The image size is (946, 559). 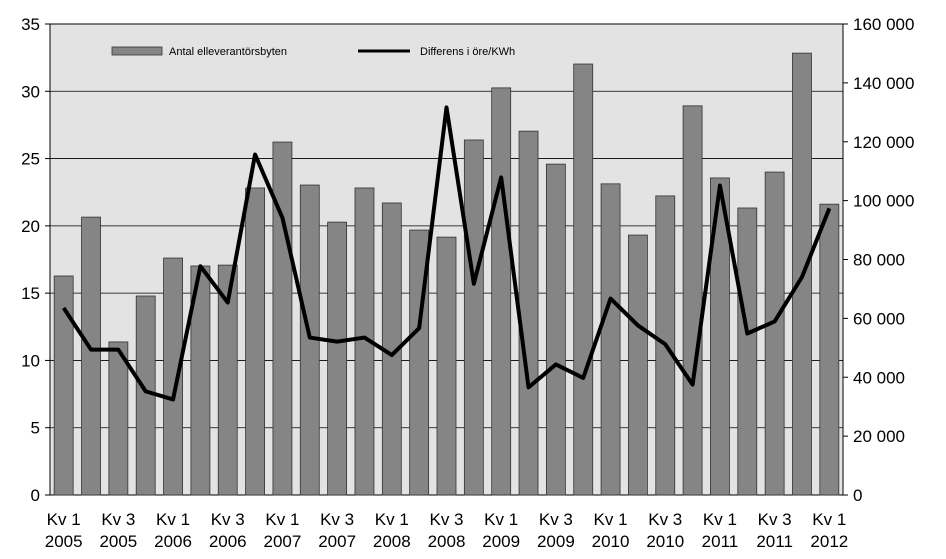 What do you see at coordinates (829, 541) in the screenshot?
I see `x-tick-label-line: 2012` at bounding box center [829, 541].